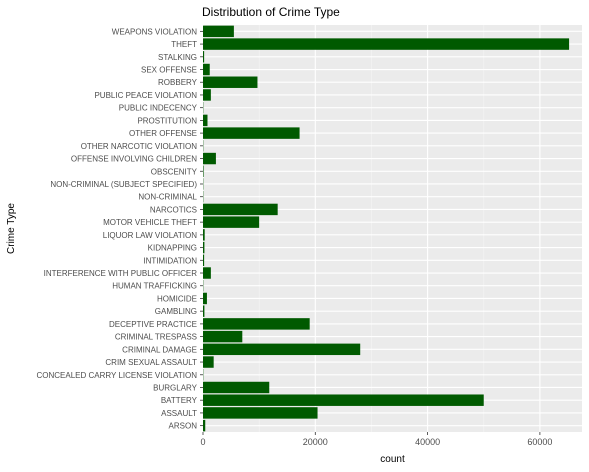  Describe the element at coordinates (539, 442) in the screenshot. I see `x-tick-label: 60000` at that location.